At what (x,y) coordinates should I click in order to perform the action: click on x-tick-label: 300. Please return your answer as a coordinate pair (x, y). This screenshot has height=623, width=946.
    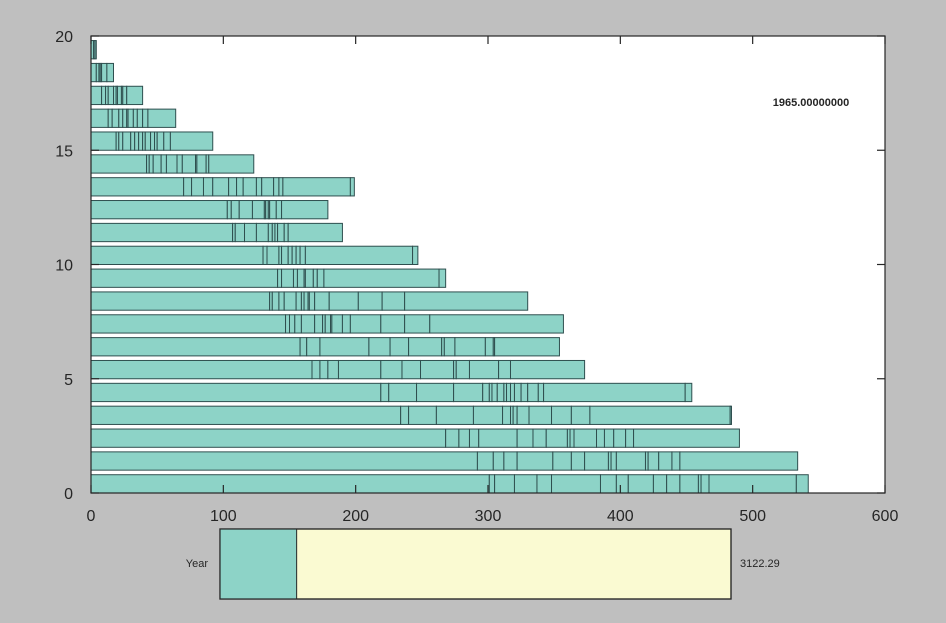
    Looking at the image, I should click on (488, 516).